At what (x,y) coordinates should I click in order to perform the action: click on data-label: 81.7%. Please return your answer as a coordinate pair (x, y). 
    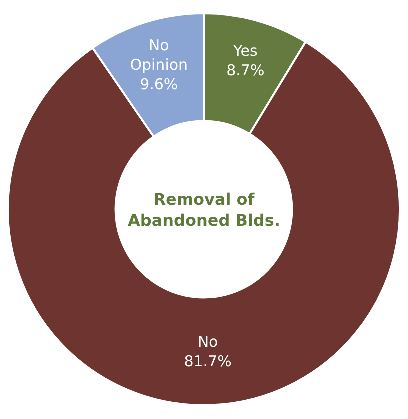
    Looking at the image, I should click on (208, 361).